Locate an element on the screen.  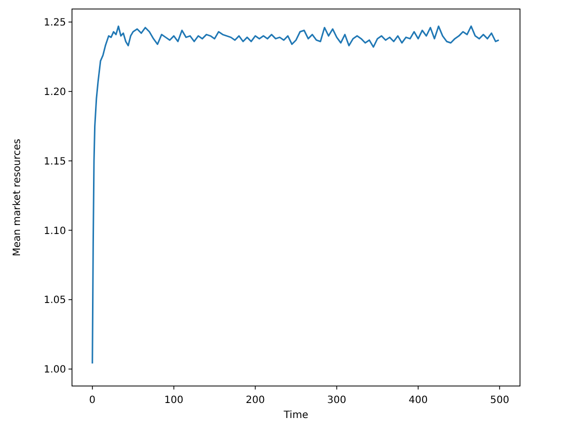
x-axis-title: Time is located at coordinates (295, 415).